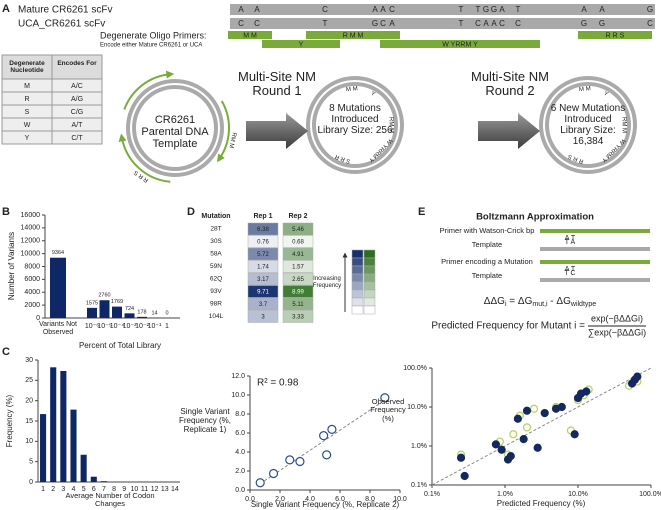 The width and height of the screenshot is (661, 510). Describe the element at coordinates (27, 67) in the screenshot. I see `table-header-cell: Degenerate Nucleotide` at that location.